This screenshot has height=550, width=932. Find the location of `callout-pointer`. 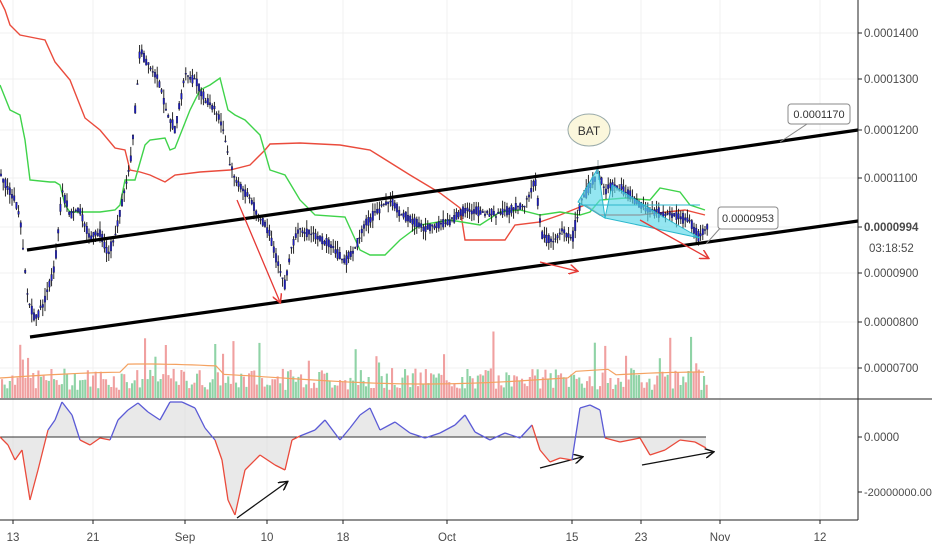

callout-pointer is located at coordinates (795, 132).